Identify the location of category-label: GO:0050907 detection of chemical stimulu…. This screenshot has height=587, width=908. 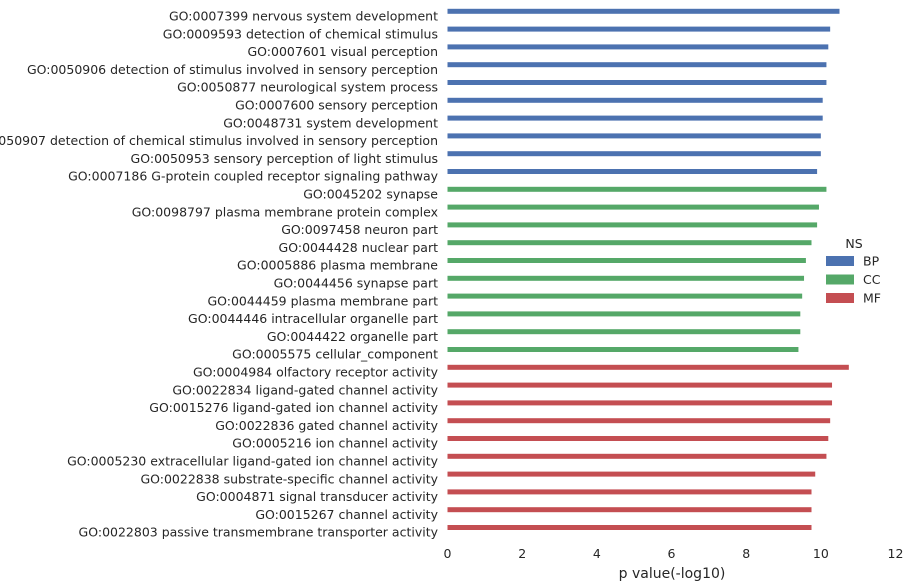
(219, 140).